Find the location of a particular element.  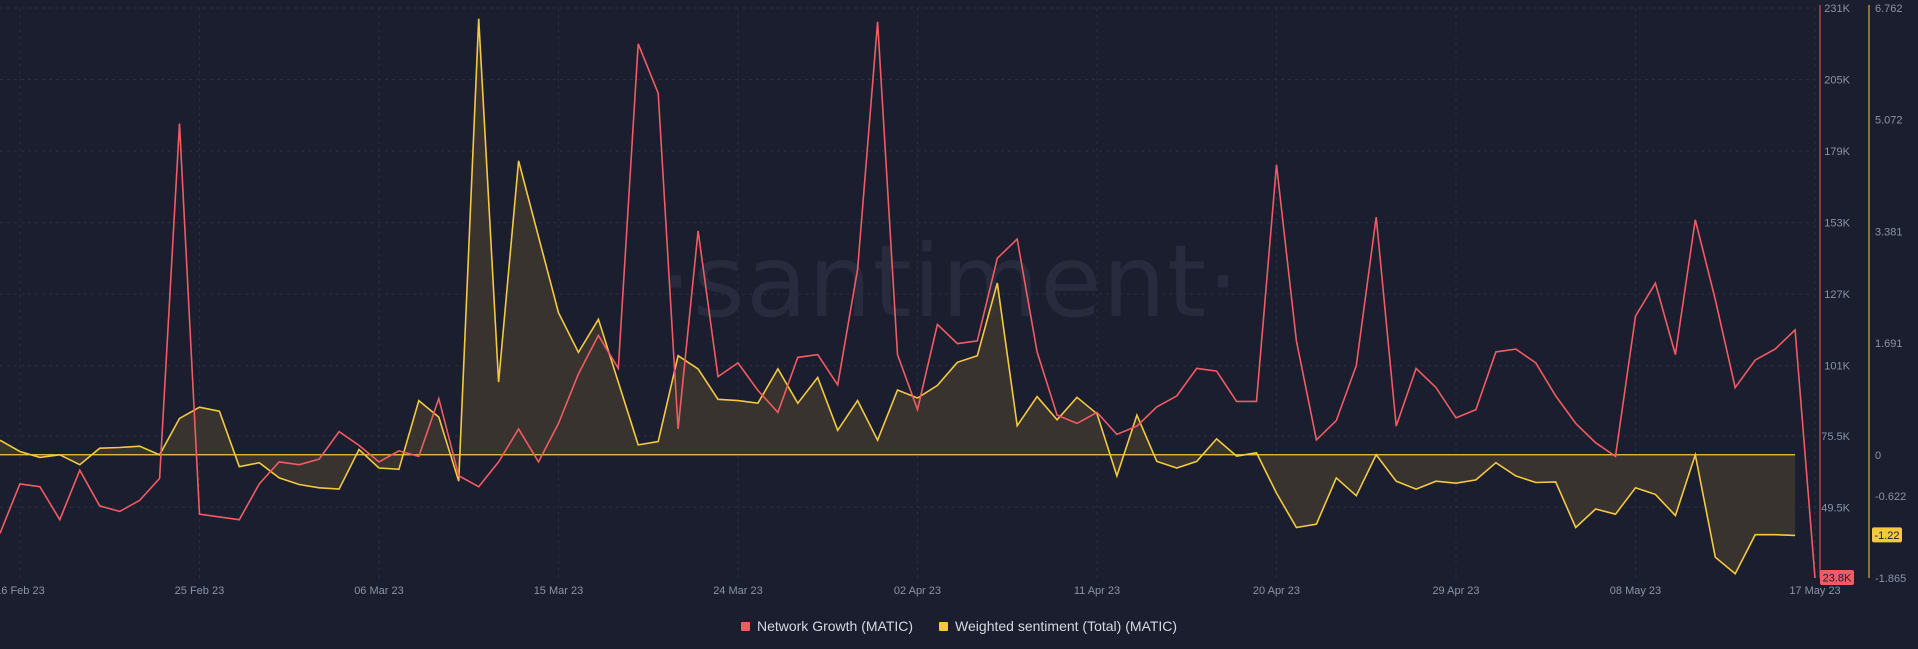

legend-label-network-growth: Network Growth (MATIC) is located at coordinates (835, 626).